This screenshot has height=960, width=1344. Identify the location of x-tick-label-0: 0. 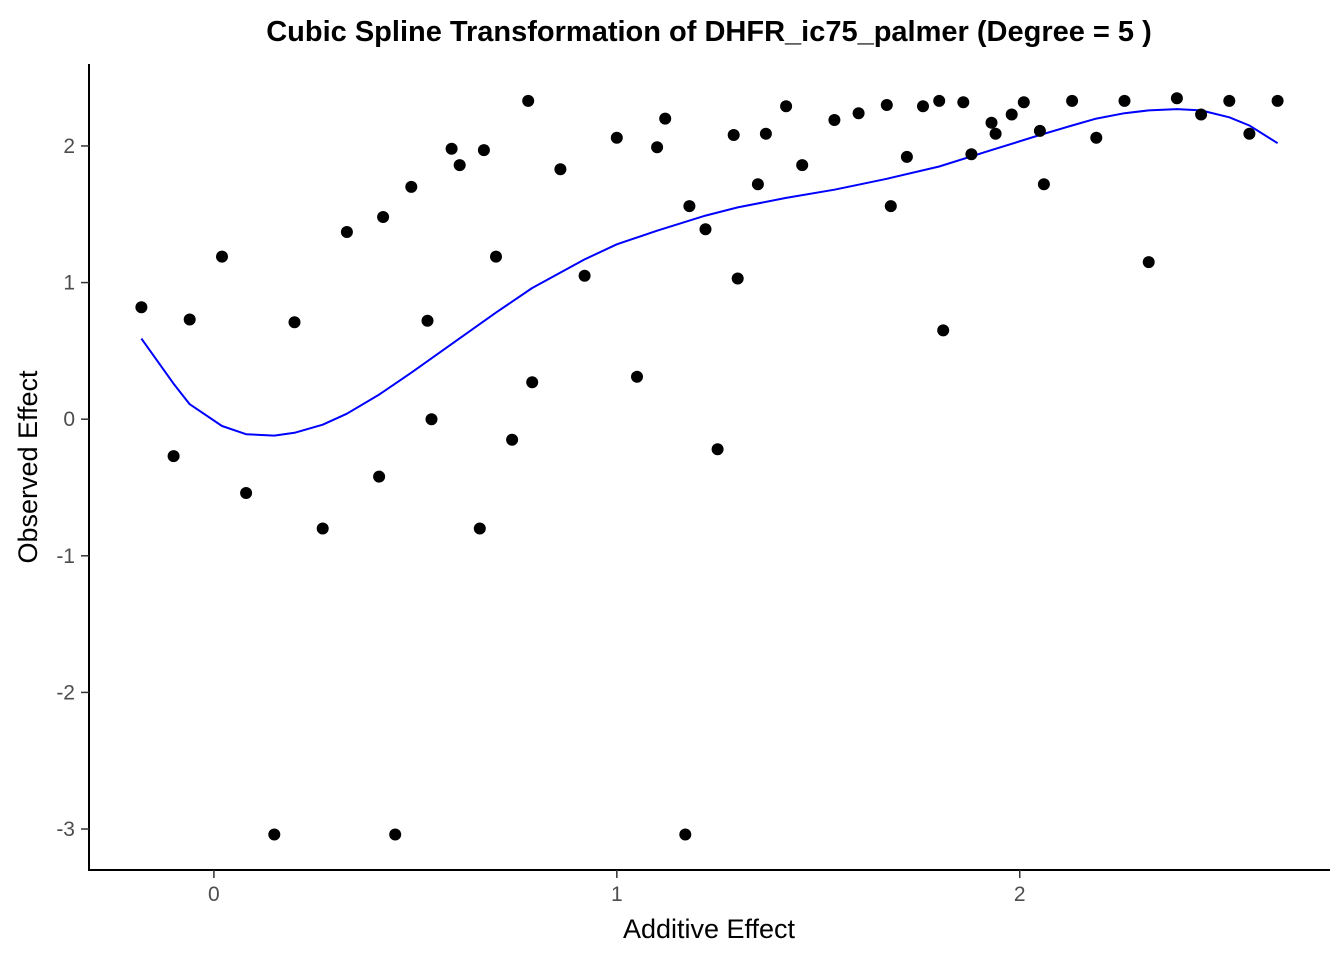
(214, 894).